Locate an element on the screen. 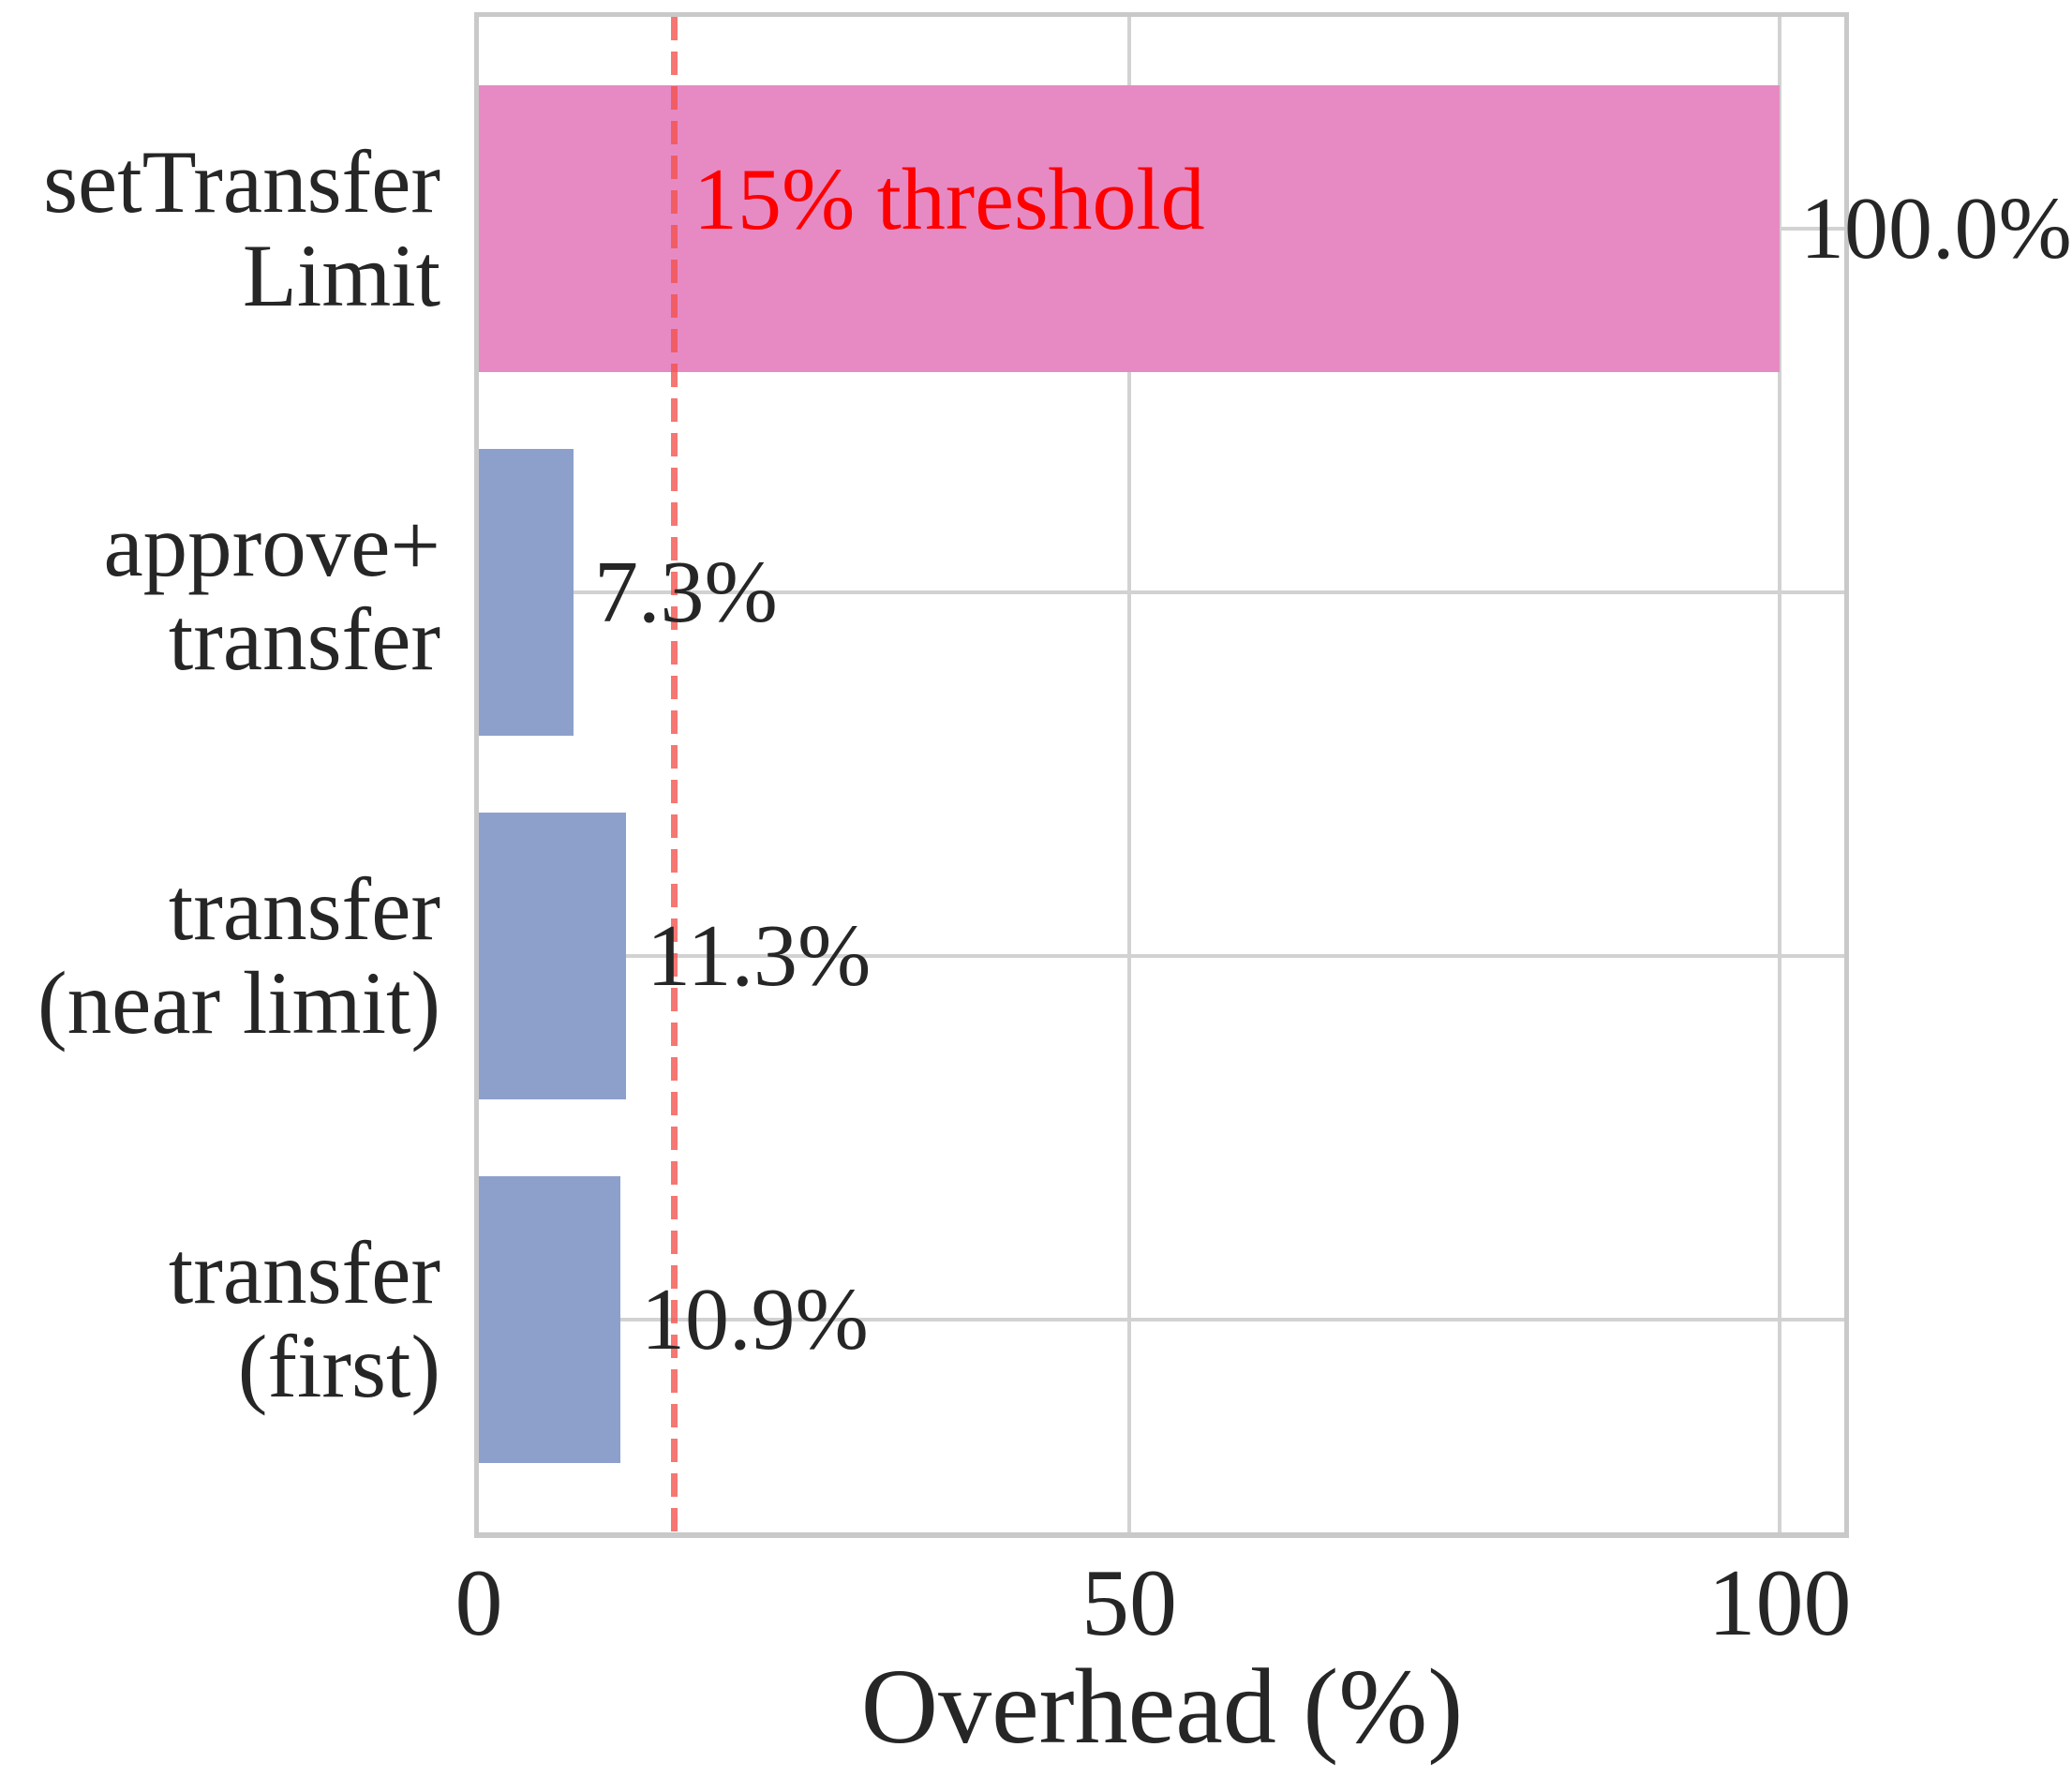 The width and height of the screenshot is (2072, 1777). category-label-3: transfer (first) is located at coordinates (304, 1319).